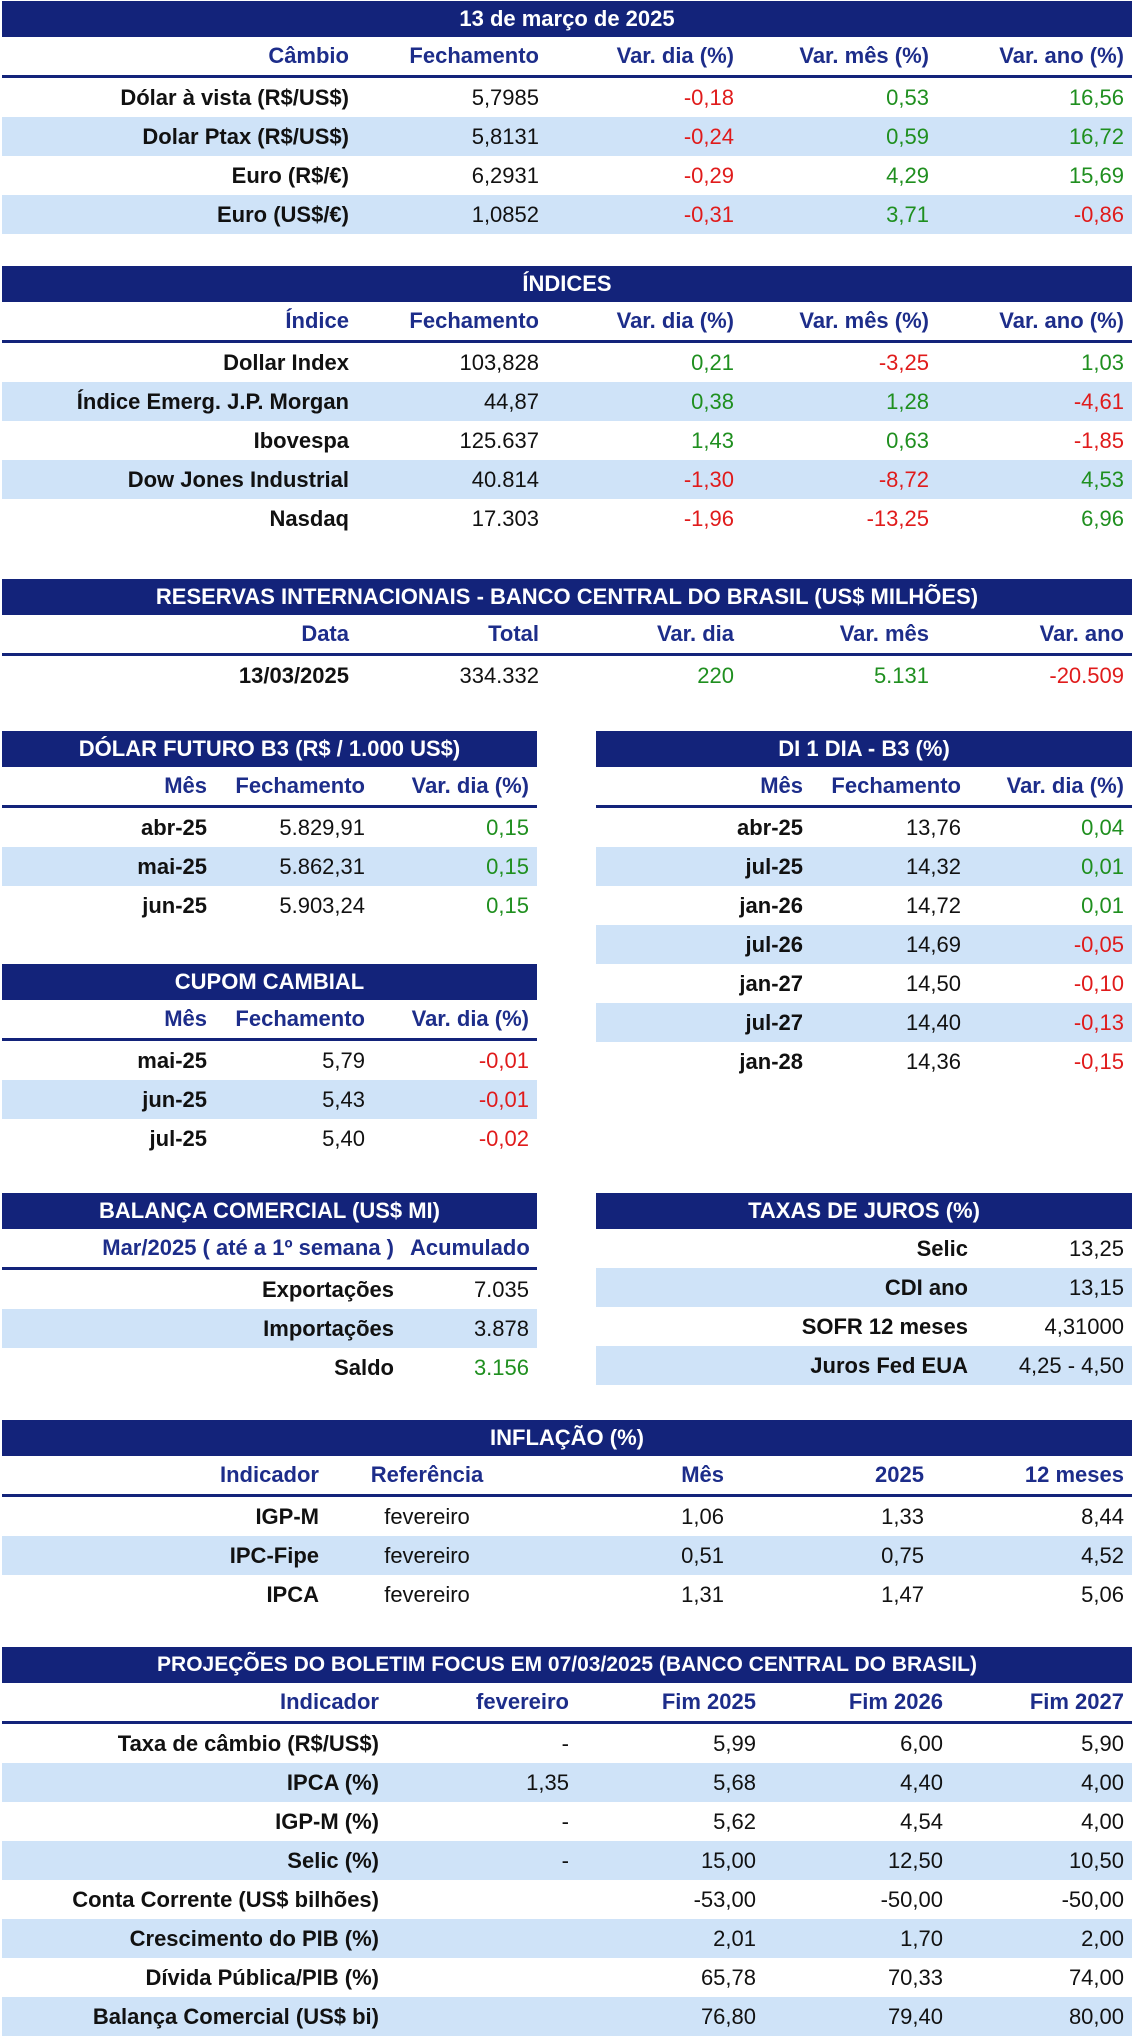  What do you see at coordinates (839, 57) in the screenshot?
I see `cambio-col-header: Var. mês (%)` at bounding box center [839, 57].